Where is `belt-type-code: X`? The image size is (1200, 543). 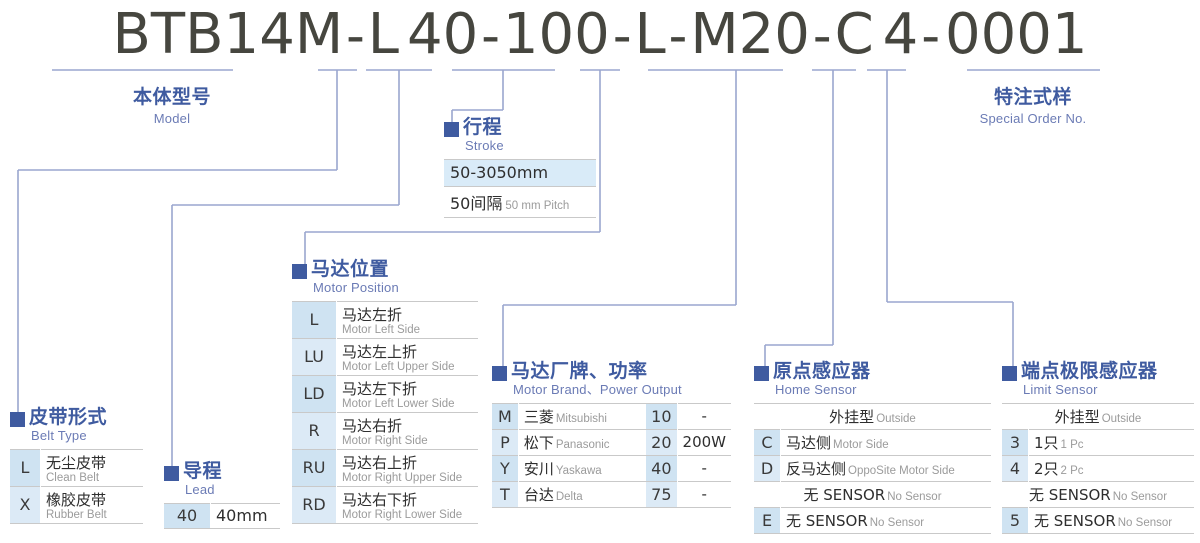
belt-type-code: X is located at coordinates (25, 504).